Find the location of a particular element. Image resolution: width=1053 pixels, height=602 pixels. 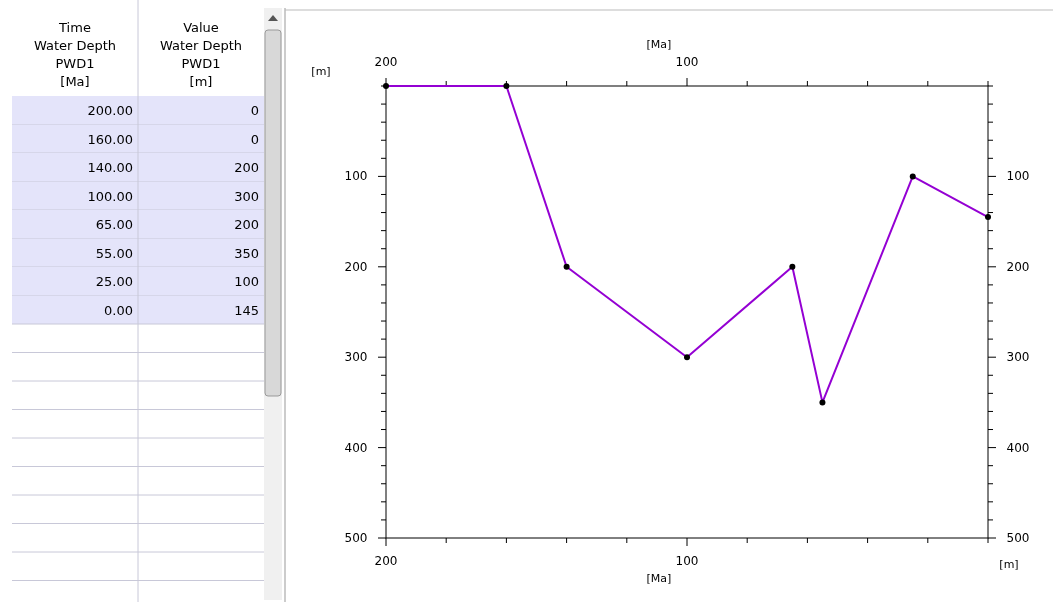

y-tick-label: 200 is located at coordinates (356, 266).